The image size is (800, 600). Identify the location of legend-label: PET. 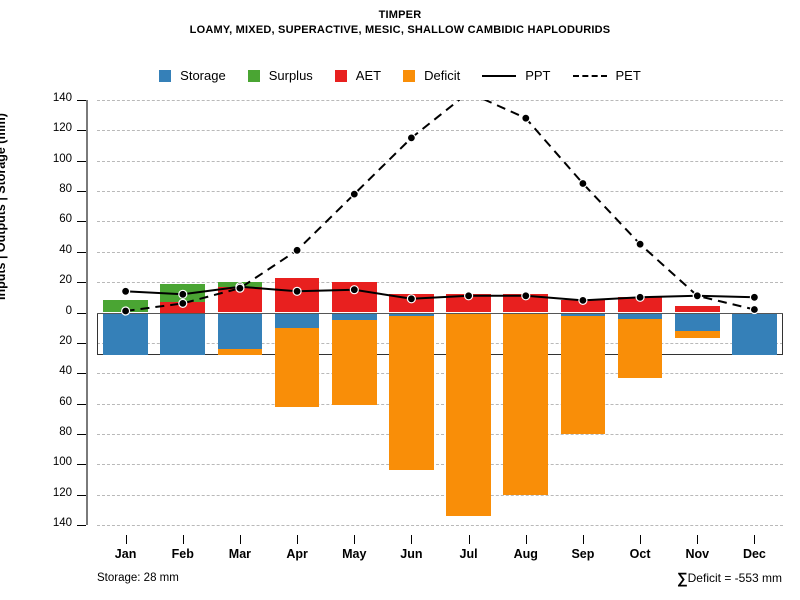
(628, 75).